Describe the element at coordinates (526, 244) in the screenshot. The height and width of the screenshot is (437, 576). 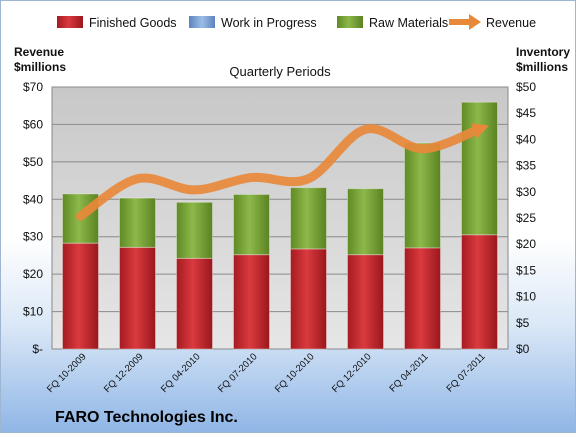
I see `right-tick-label: $20` at that location.